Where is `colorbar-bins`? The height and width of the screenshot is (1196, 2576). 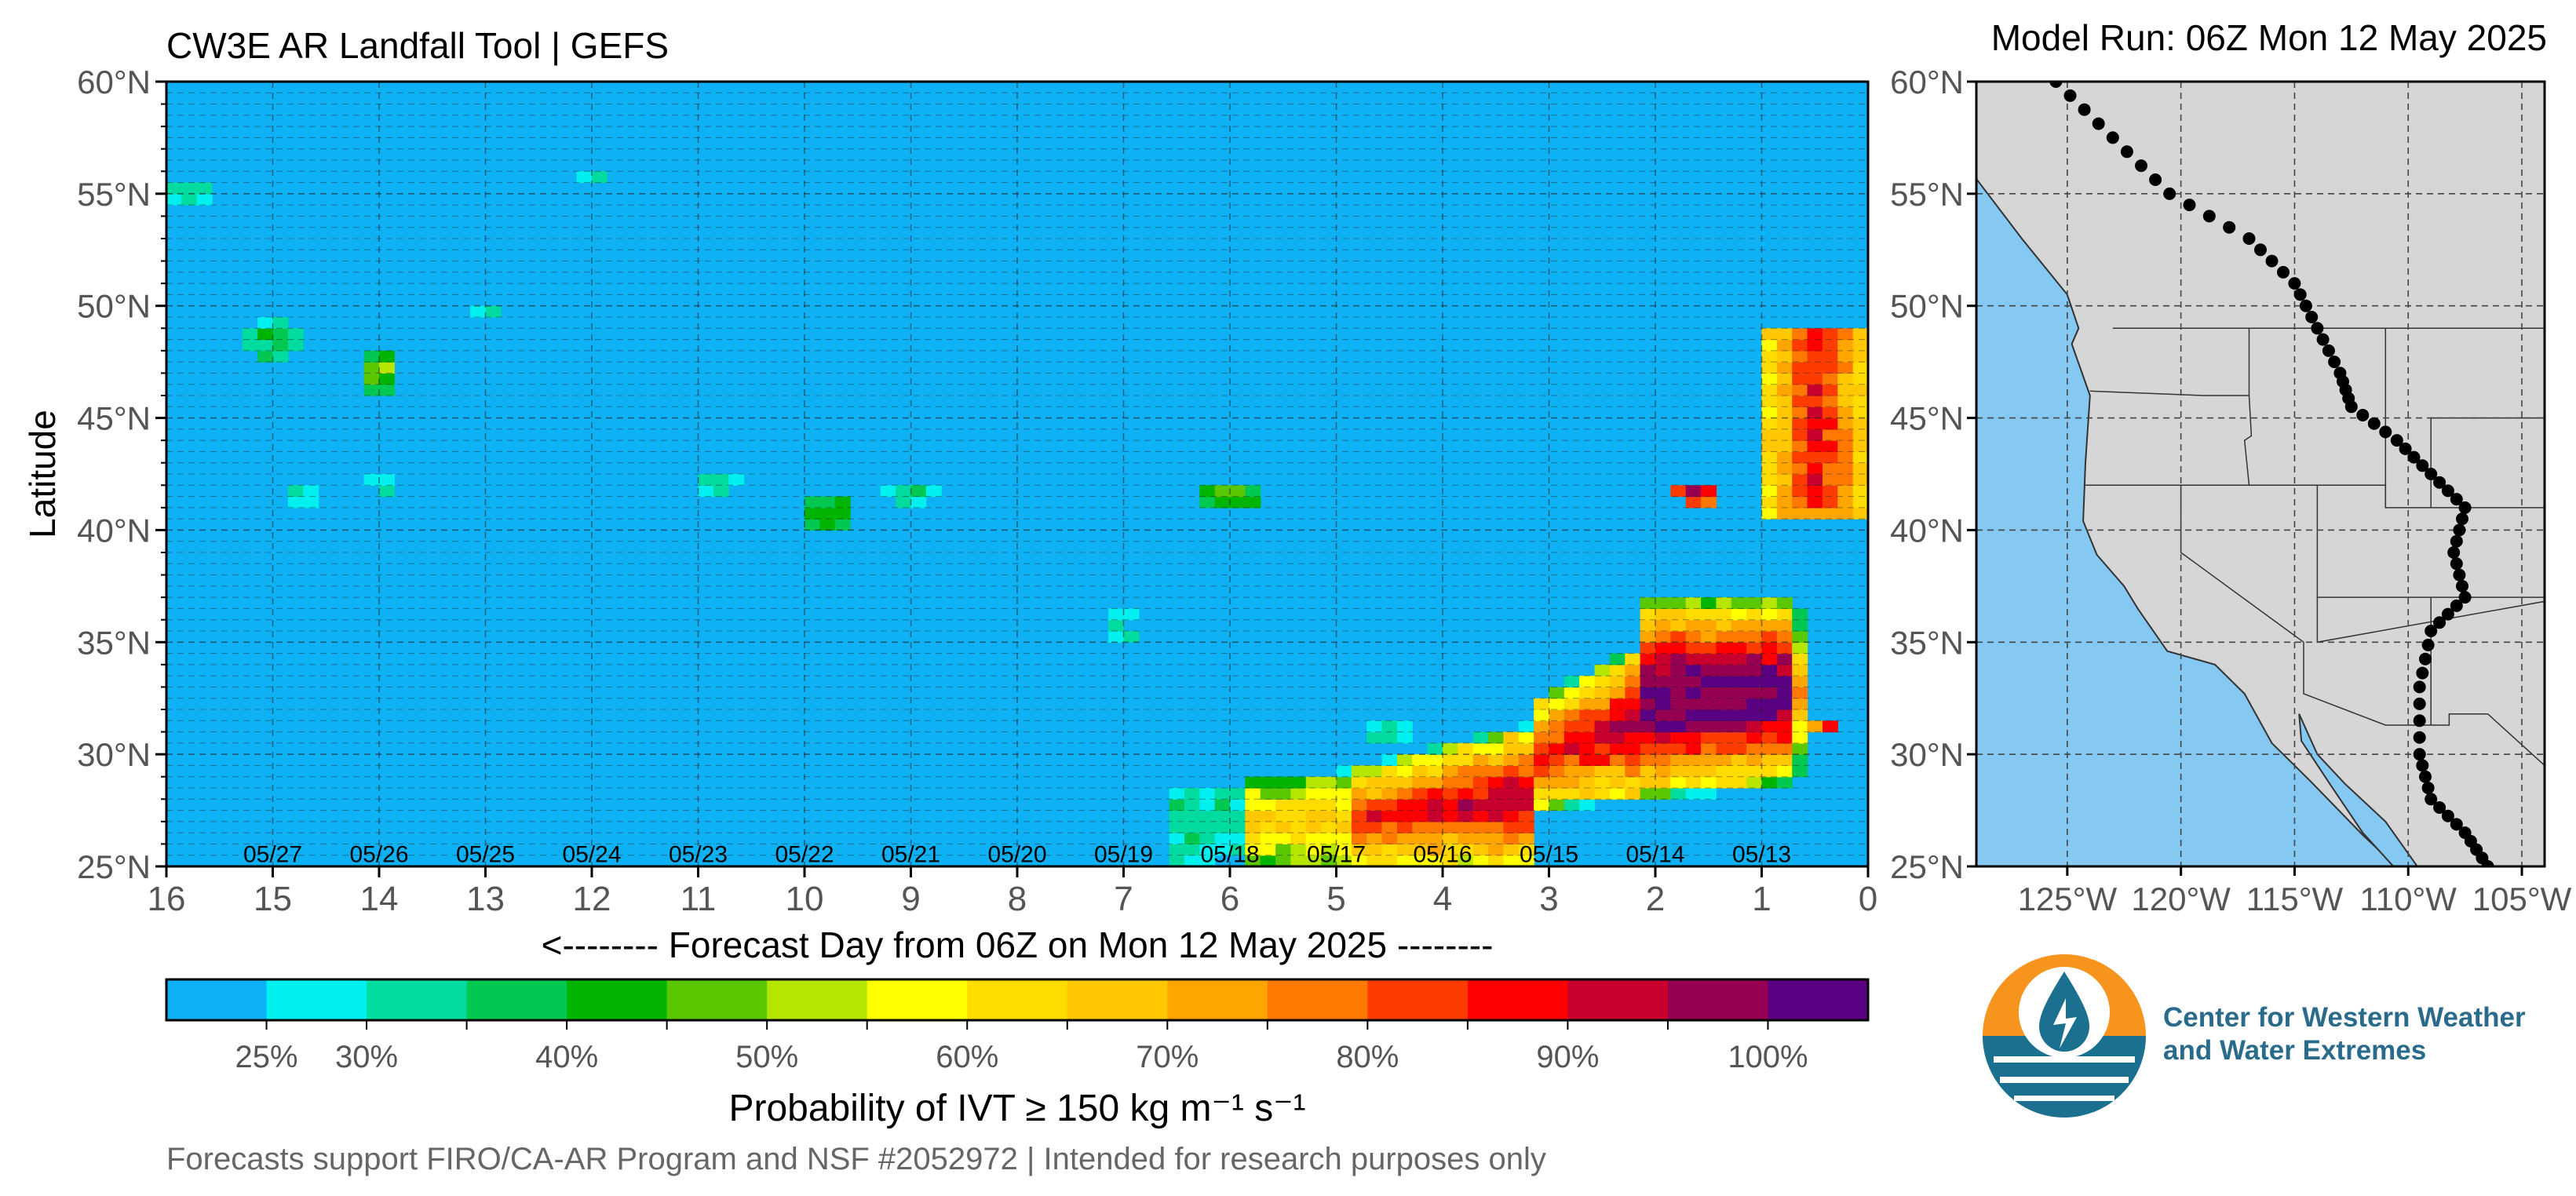 colorbar-bins is located at coordinates (1017, 999).